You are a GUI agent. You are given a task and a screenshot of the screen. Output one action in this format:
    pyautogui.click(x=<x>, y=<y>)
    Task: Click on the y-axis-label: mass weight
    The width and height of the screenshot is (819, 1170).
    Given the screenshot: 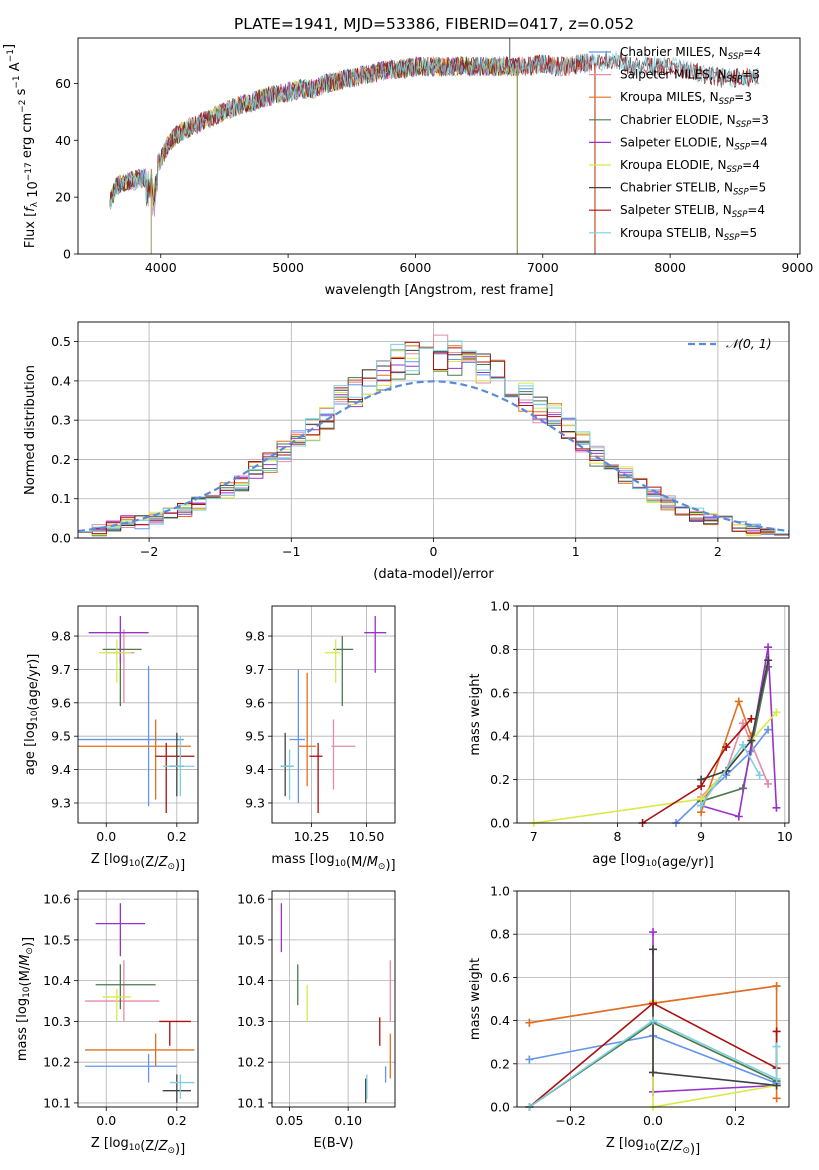 What is the action you would take?
    pyautogui.click(x=475, y=999)
    